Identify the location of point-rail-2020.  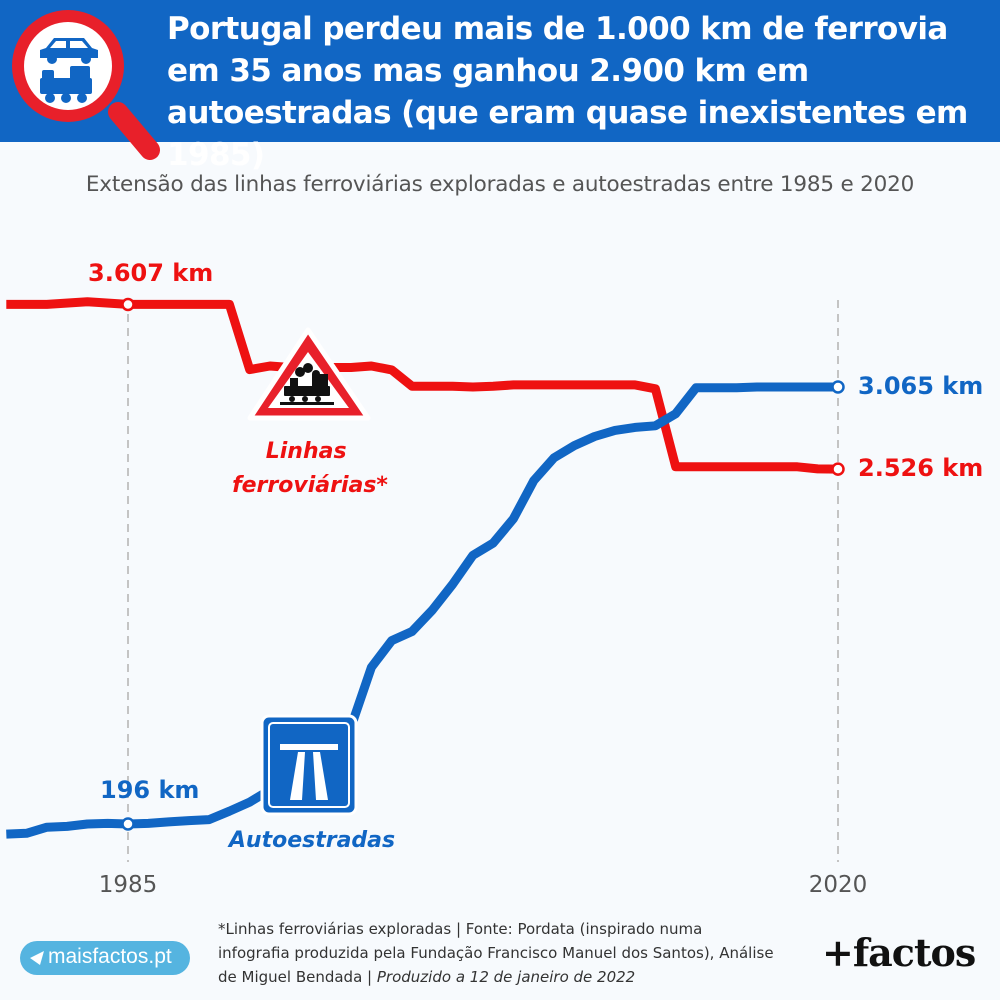
(838, 469).